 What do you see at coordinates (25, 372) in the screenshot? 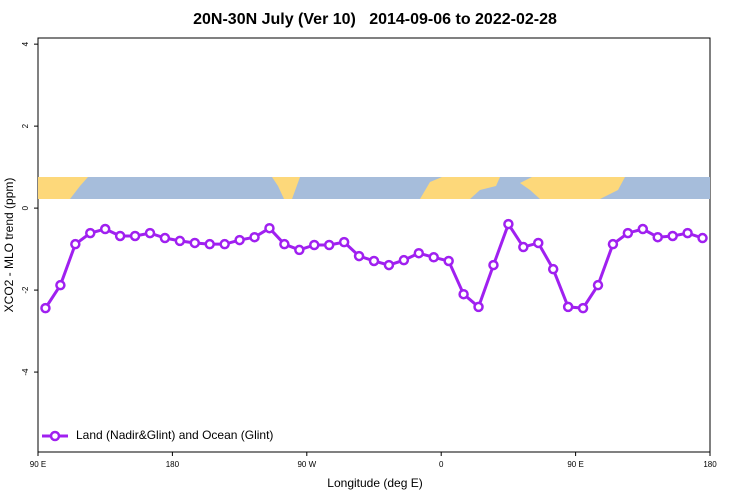
I see `y-tick-label: -4` at bounding box center [25, 372].